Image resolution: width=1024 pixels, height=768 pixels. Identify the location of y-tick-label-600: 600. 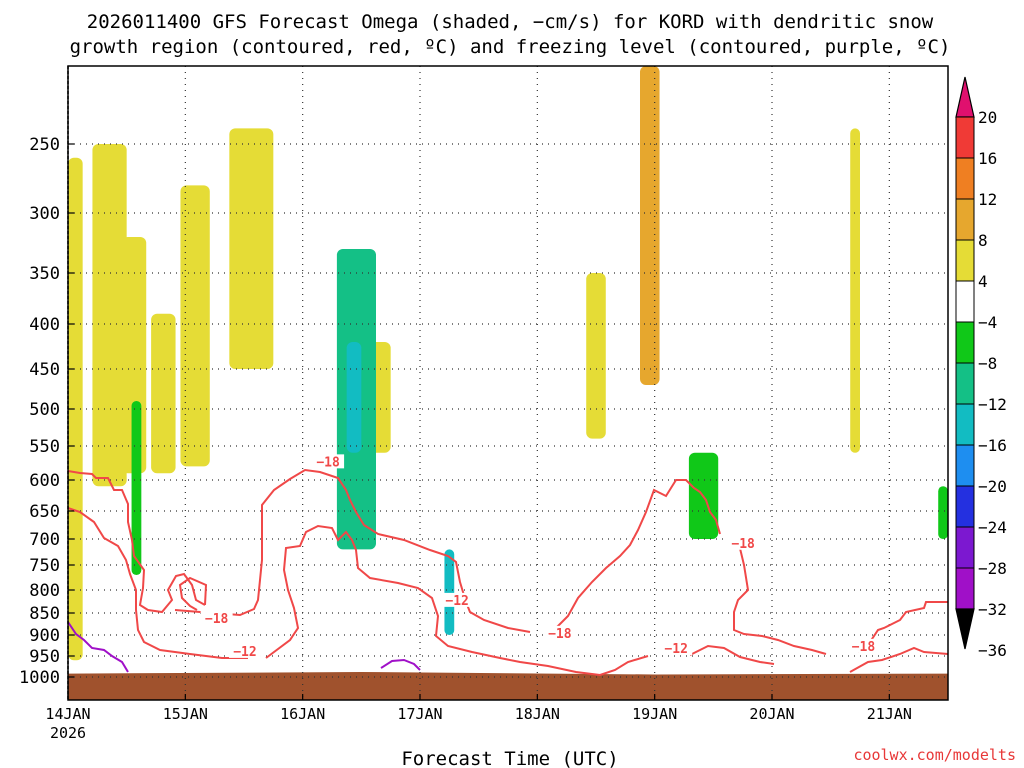
(44, 481).